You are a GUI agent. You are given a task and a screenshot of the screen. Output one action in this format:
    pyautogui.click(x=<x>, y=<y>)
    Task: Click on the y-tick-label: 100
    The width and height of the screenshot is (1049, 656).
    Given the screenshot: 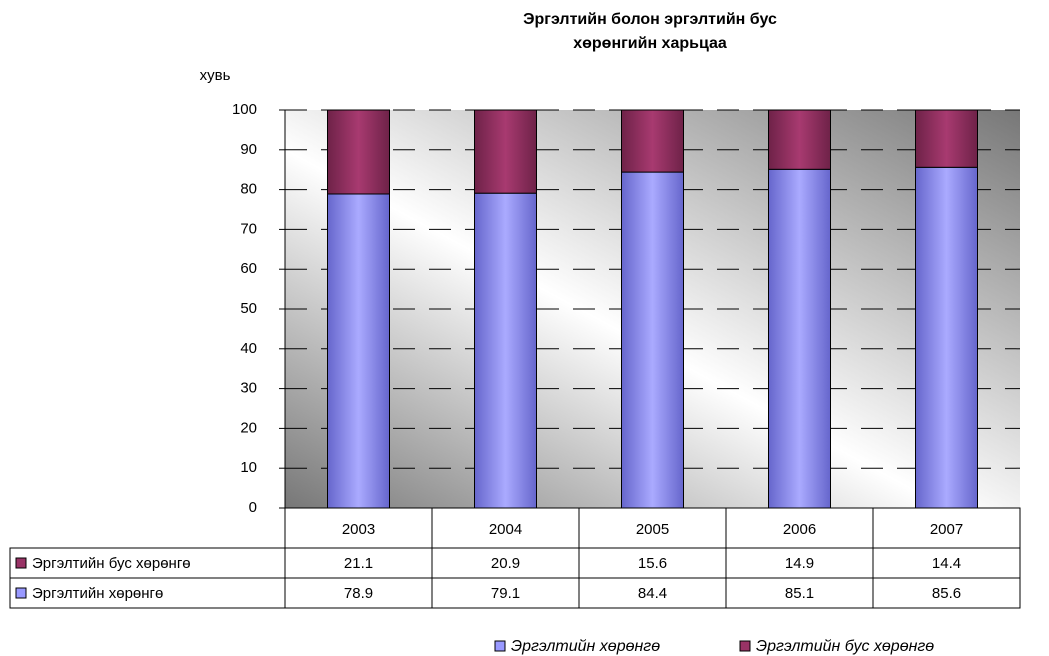 What is the action you would take?
    pyautogui.click(x=244, y=109)
    